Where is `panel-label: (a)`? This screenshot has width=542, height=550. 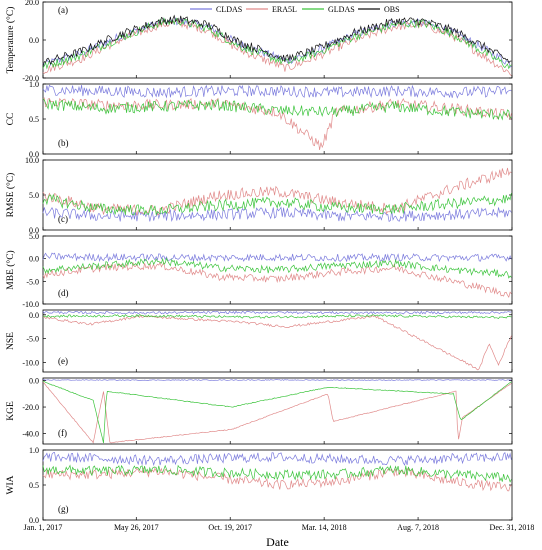 panel-label: (a) is located at coordinates (63, 10).